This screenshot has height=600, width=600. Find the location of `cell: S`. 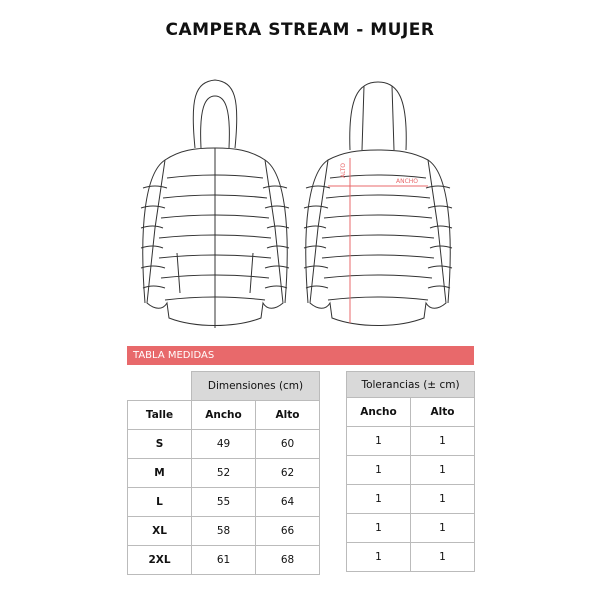

cell: S is located at coordinates (159, 443).